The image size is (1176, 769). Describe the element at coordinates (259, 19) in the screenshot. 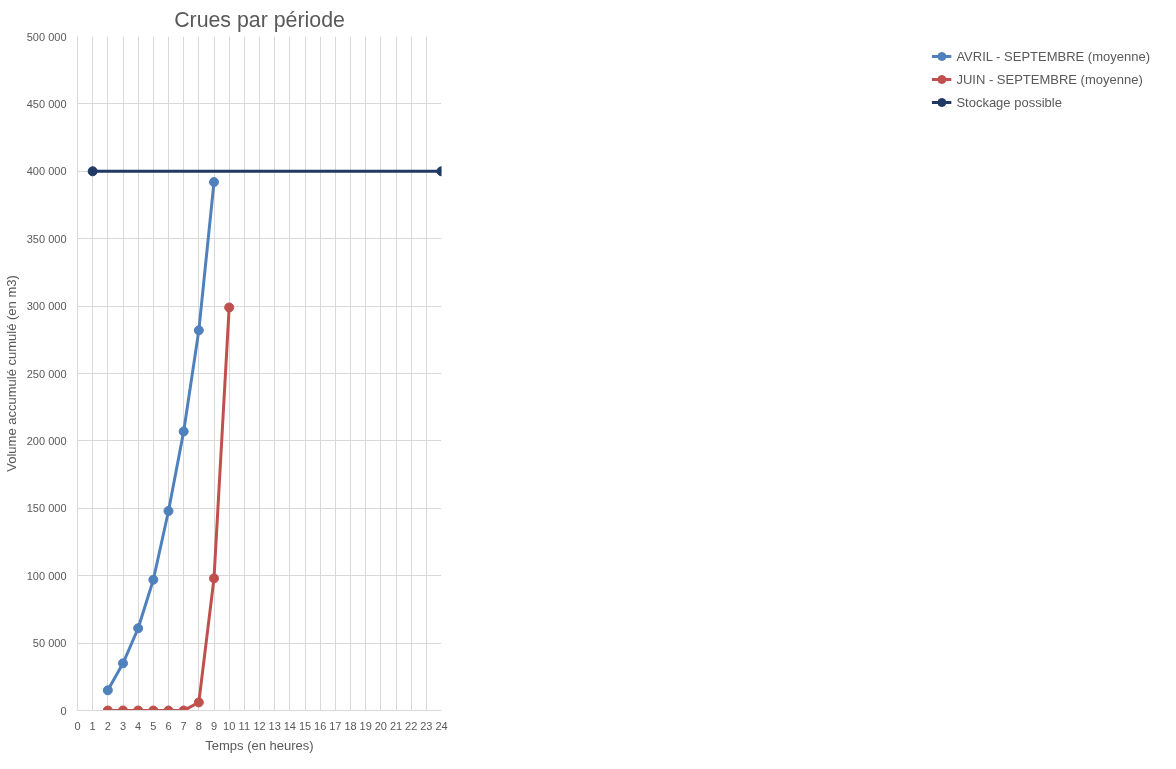

I see `chart-title: Crues par période` at that location.